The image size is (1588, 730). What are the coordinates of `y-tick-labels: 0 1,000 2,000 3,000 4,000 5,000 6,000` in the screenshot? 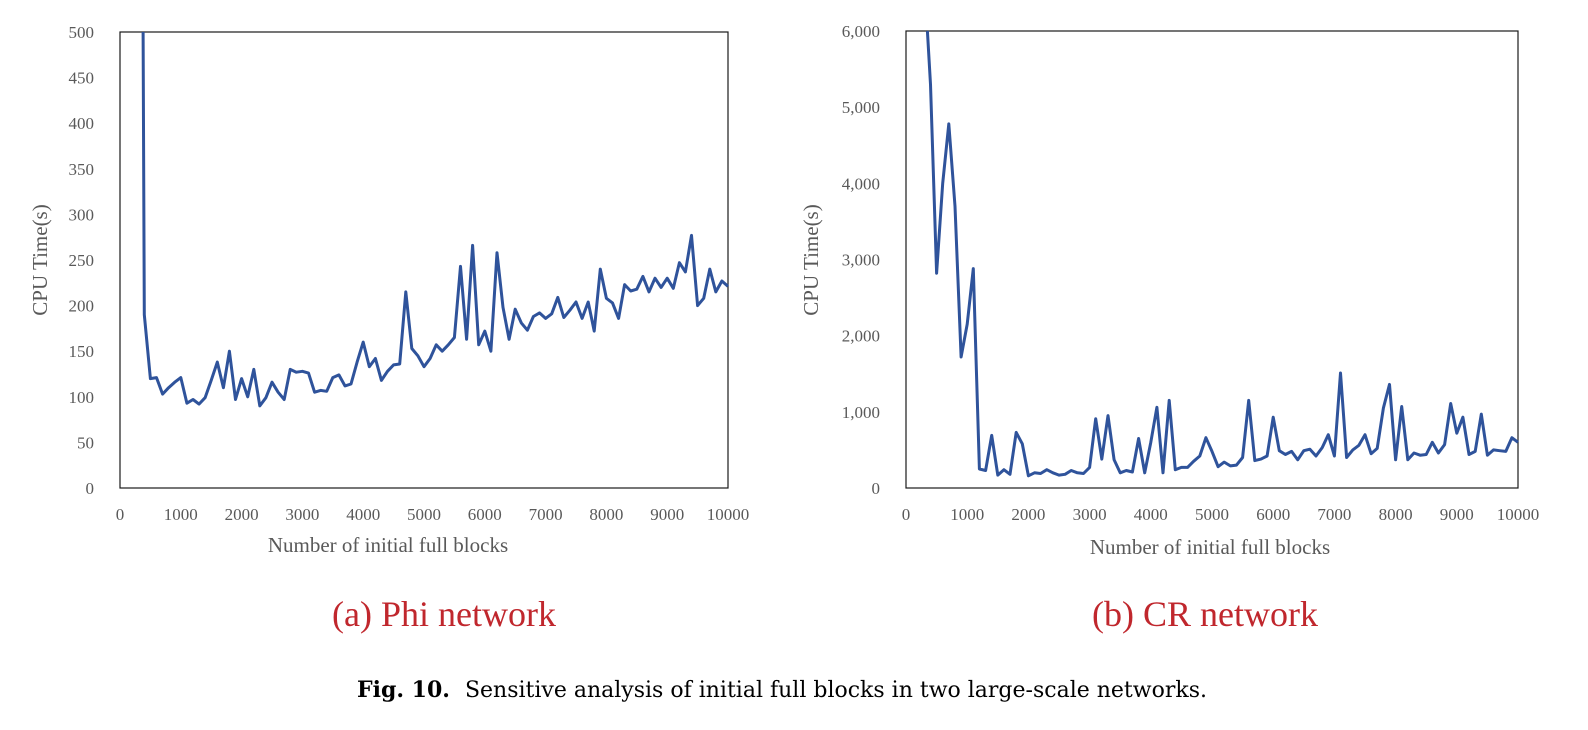 It's located at (861, 260).